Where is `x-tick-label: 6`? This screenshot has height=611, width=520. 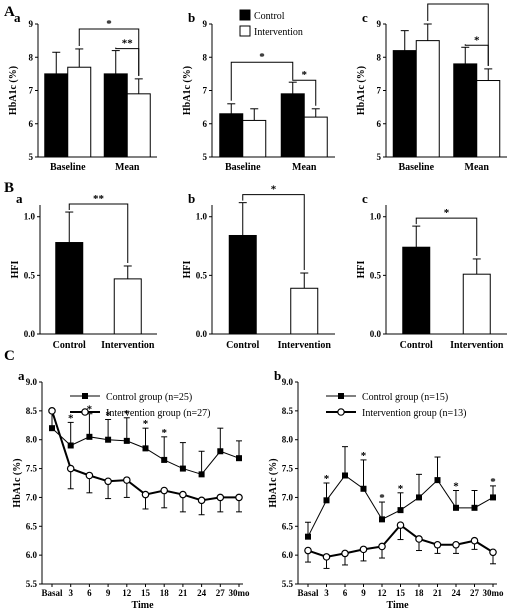
x-tick-label: 6 is located at coordinates (89, 593).